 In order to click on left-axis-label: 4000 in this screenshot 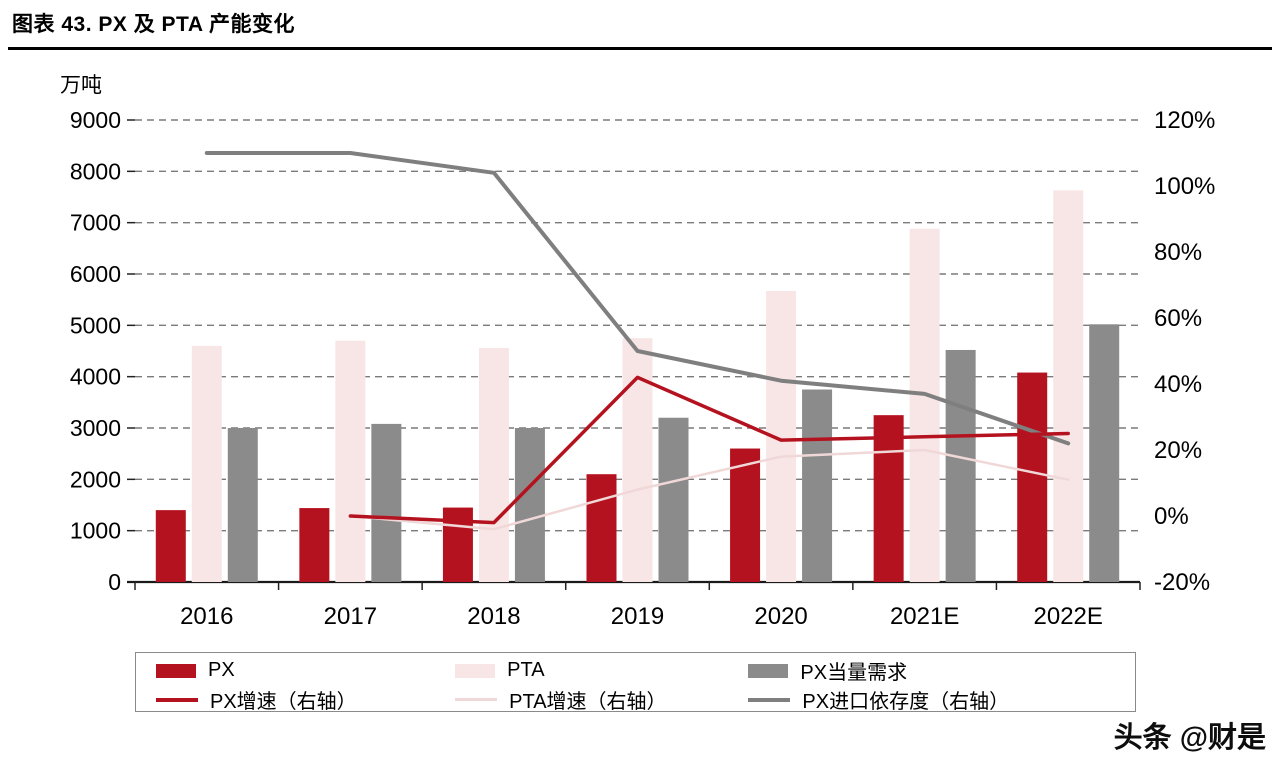, I will do `click(95, 377)`.